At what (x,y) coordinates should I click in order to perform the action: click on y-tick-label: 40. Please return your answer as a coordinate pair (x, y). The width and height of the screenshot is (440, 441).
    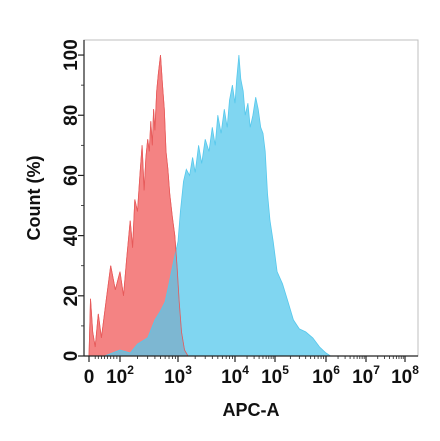
    Looking at the image, I should click on (71, 235).